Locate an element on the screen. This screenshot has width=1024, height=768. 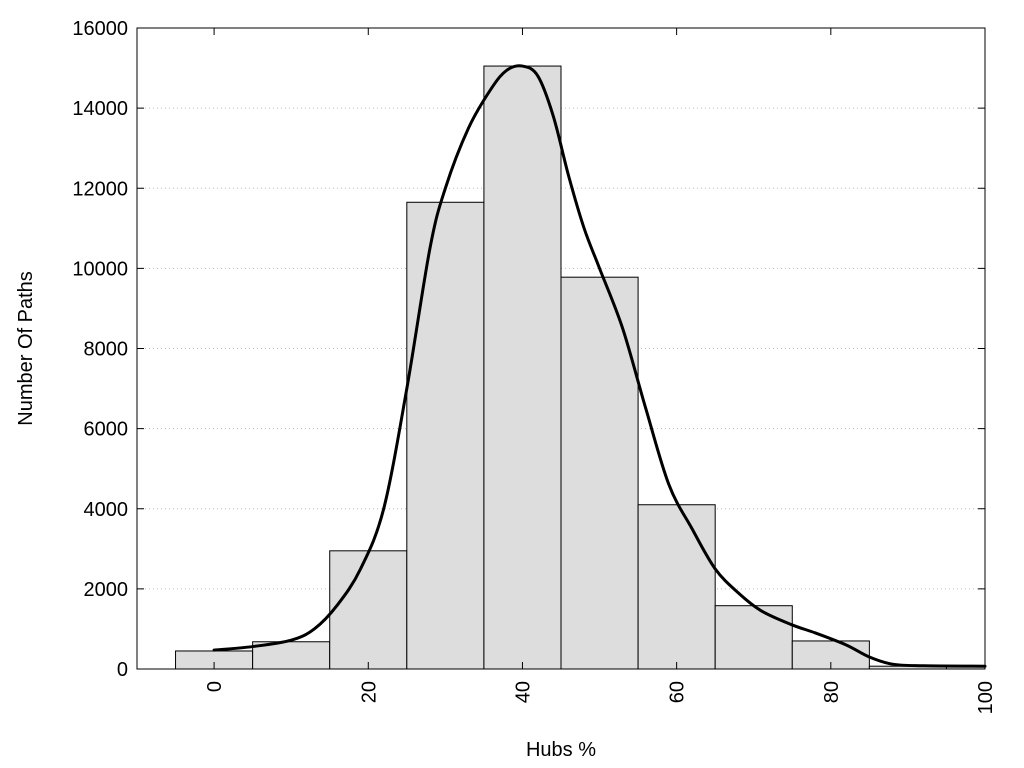
y-tick-label: 6000 is located at coordinates (106, 430).